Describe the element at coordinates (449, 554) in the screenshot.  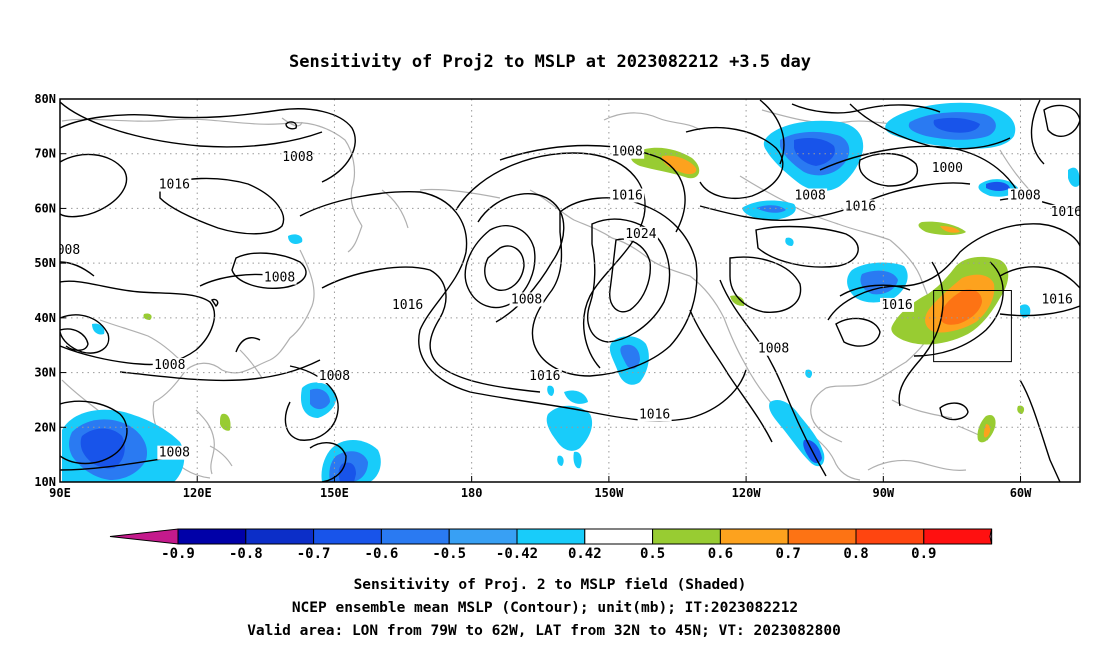
I see `colorbar-label: -0.5` at that location.